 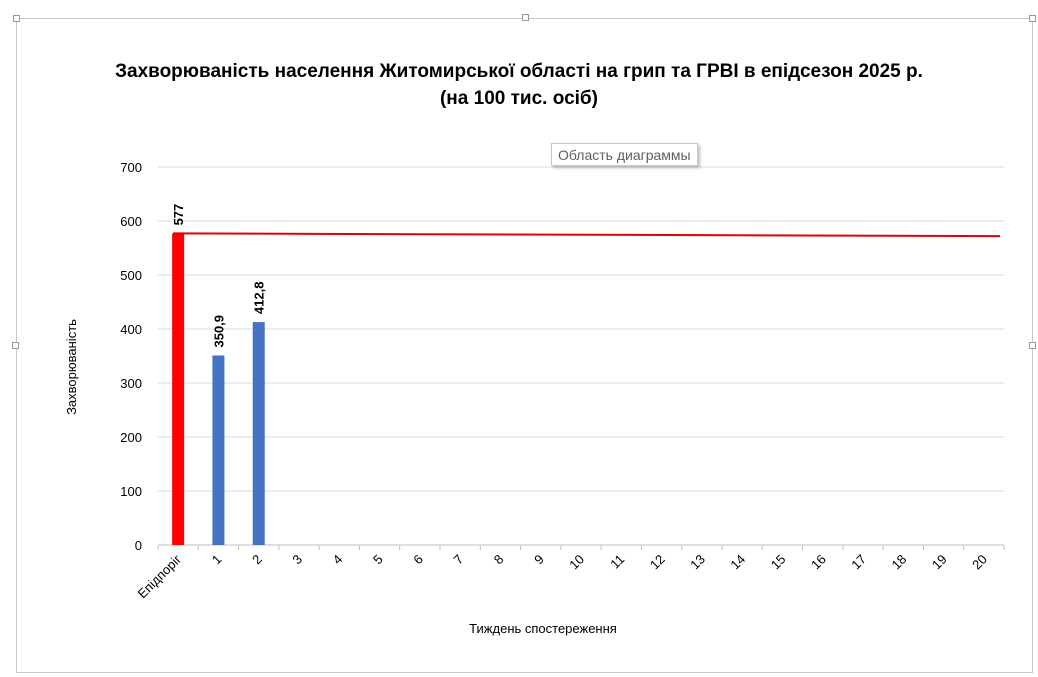 I want to click on x-tick-label: 12, so click(x=657, y=562).